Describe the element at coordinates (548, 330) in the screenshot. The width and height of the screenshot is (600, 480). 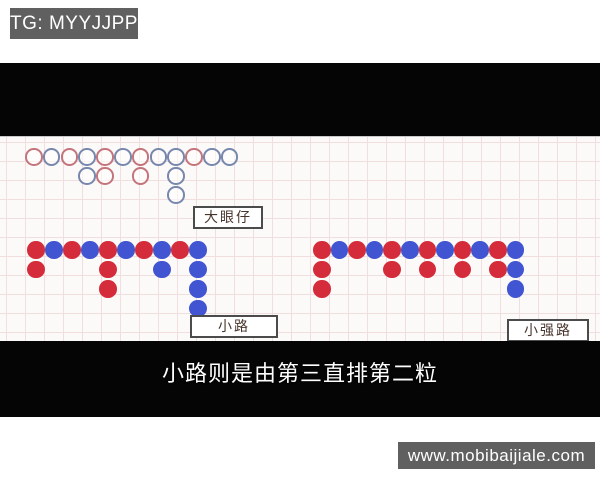
I see `label-cockroach-road: 小强路` at that location.